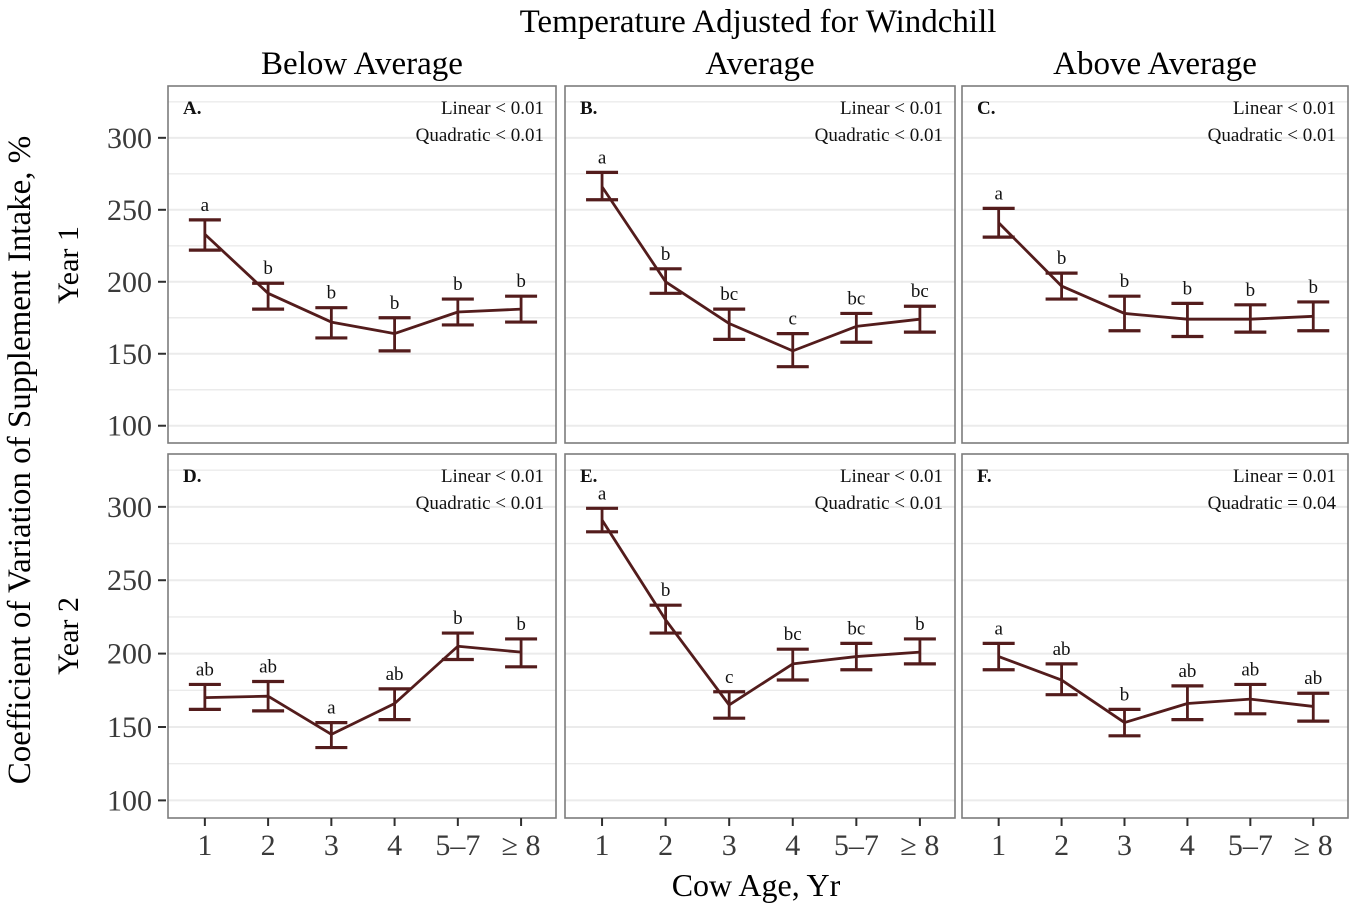 This screenshot has width=1362, height=910. I want to click on figure-title: Temperature Adjusted for Windchill, so click(758, 22).